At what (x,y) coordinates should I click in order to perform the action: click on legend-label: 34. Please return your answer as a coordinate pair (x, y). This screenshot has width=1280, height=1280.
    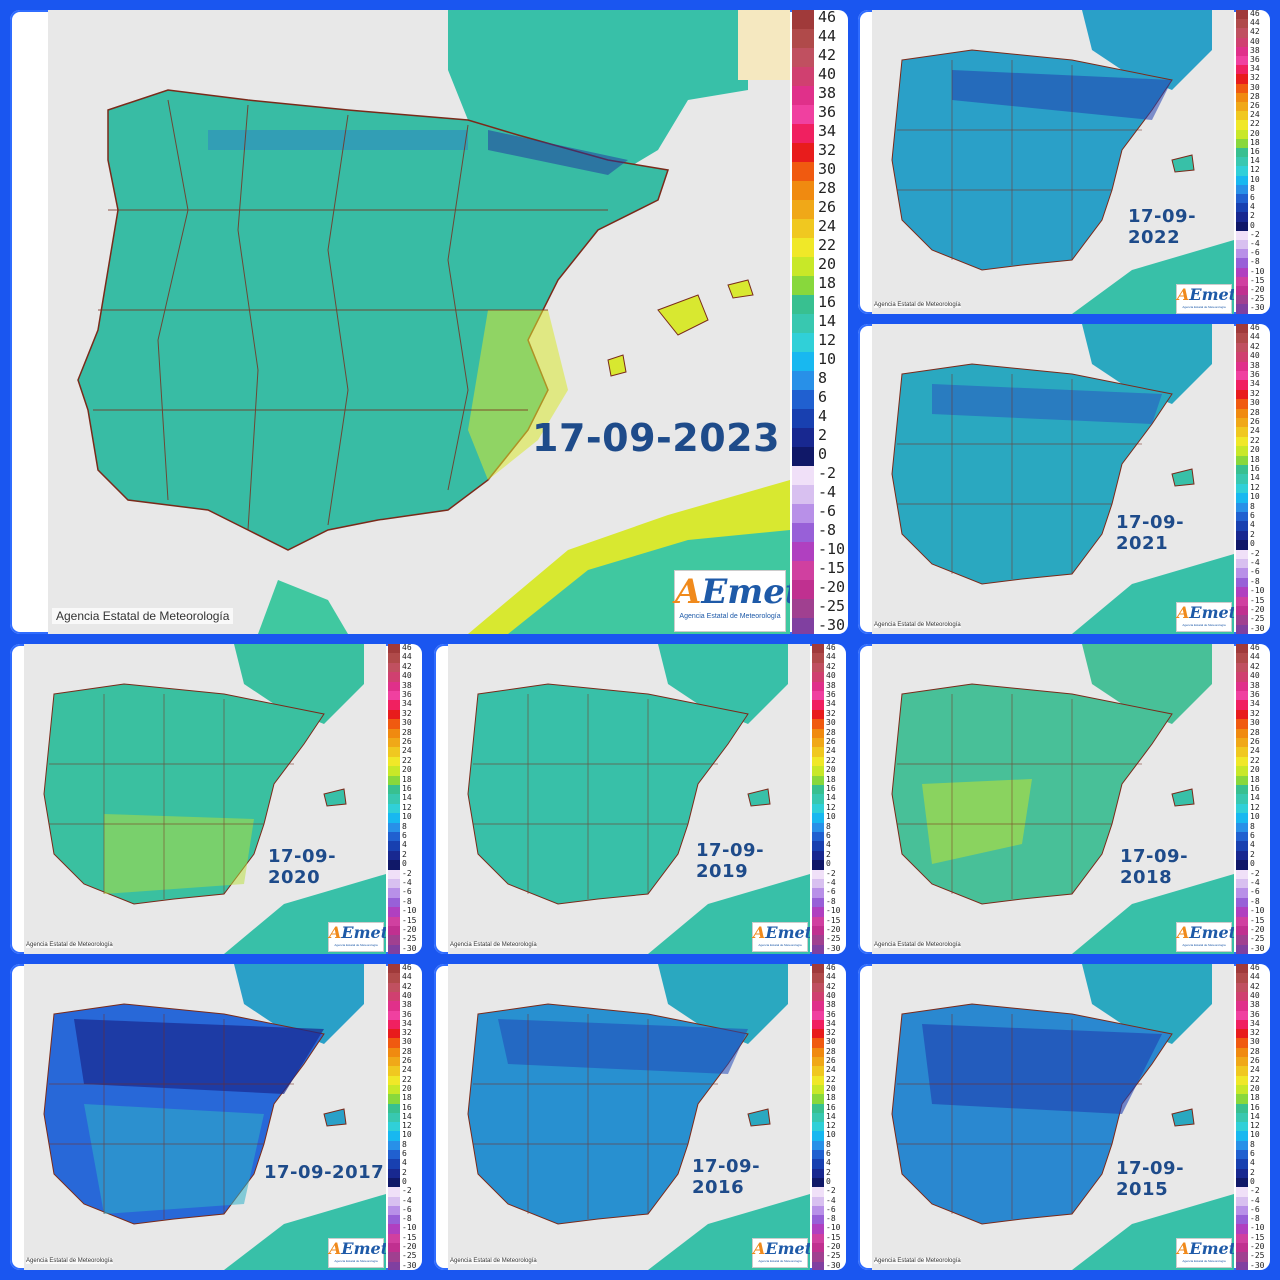
    Looking at the image, I should click on (1255, 1023).